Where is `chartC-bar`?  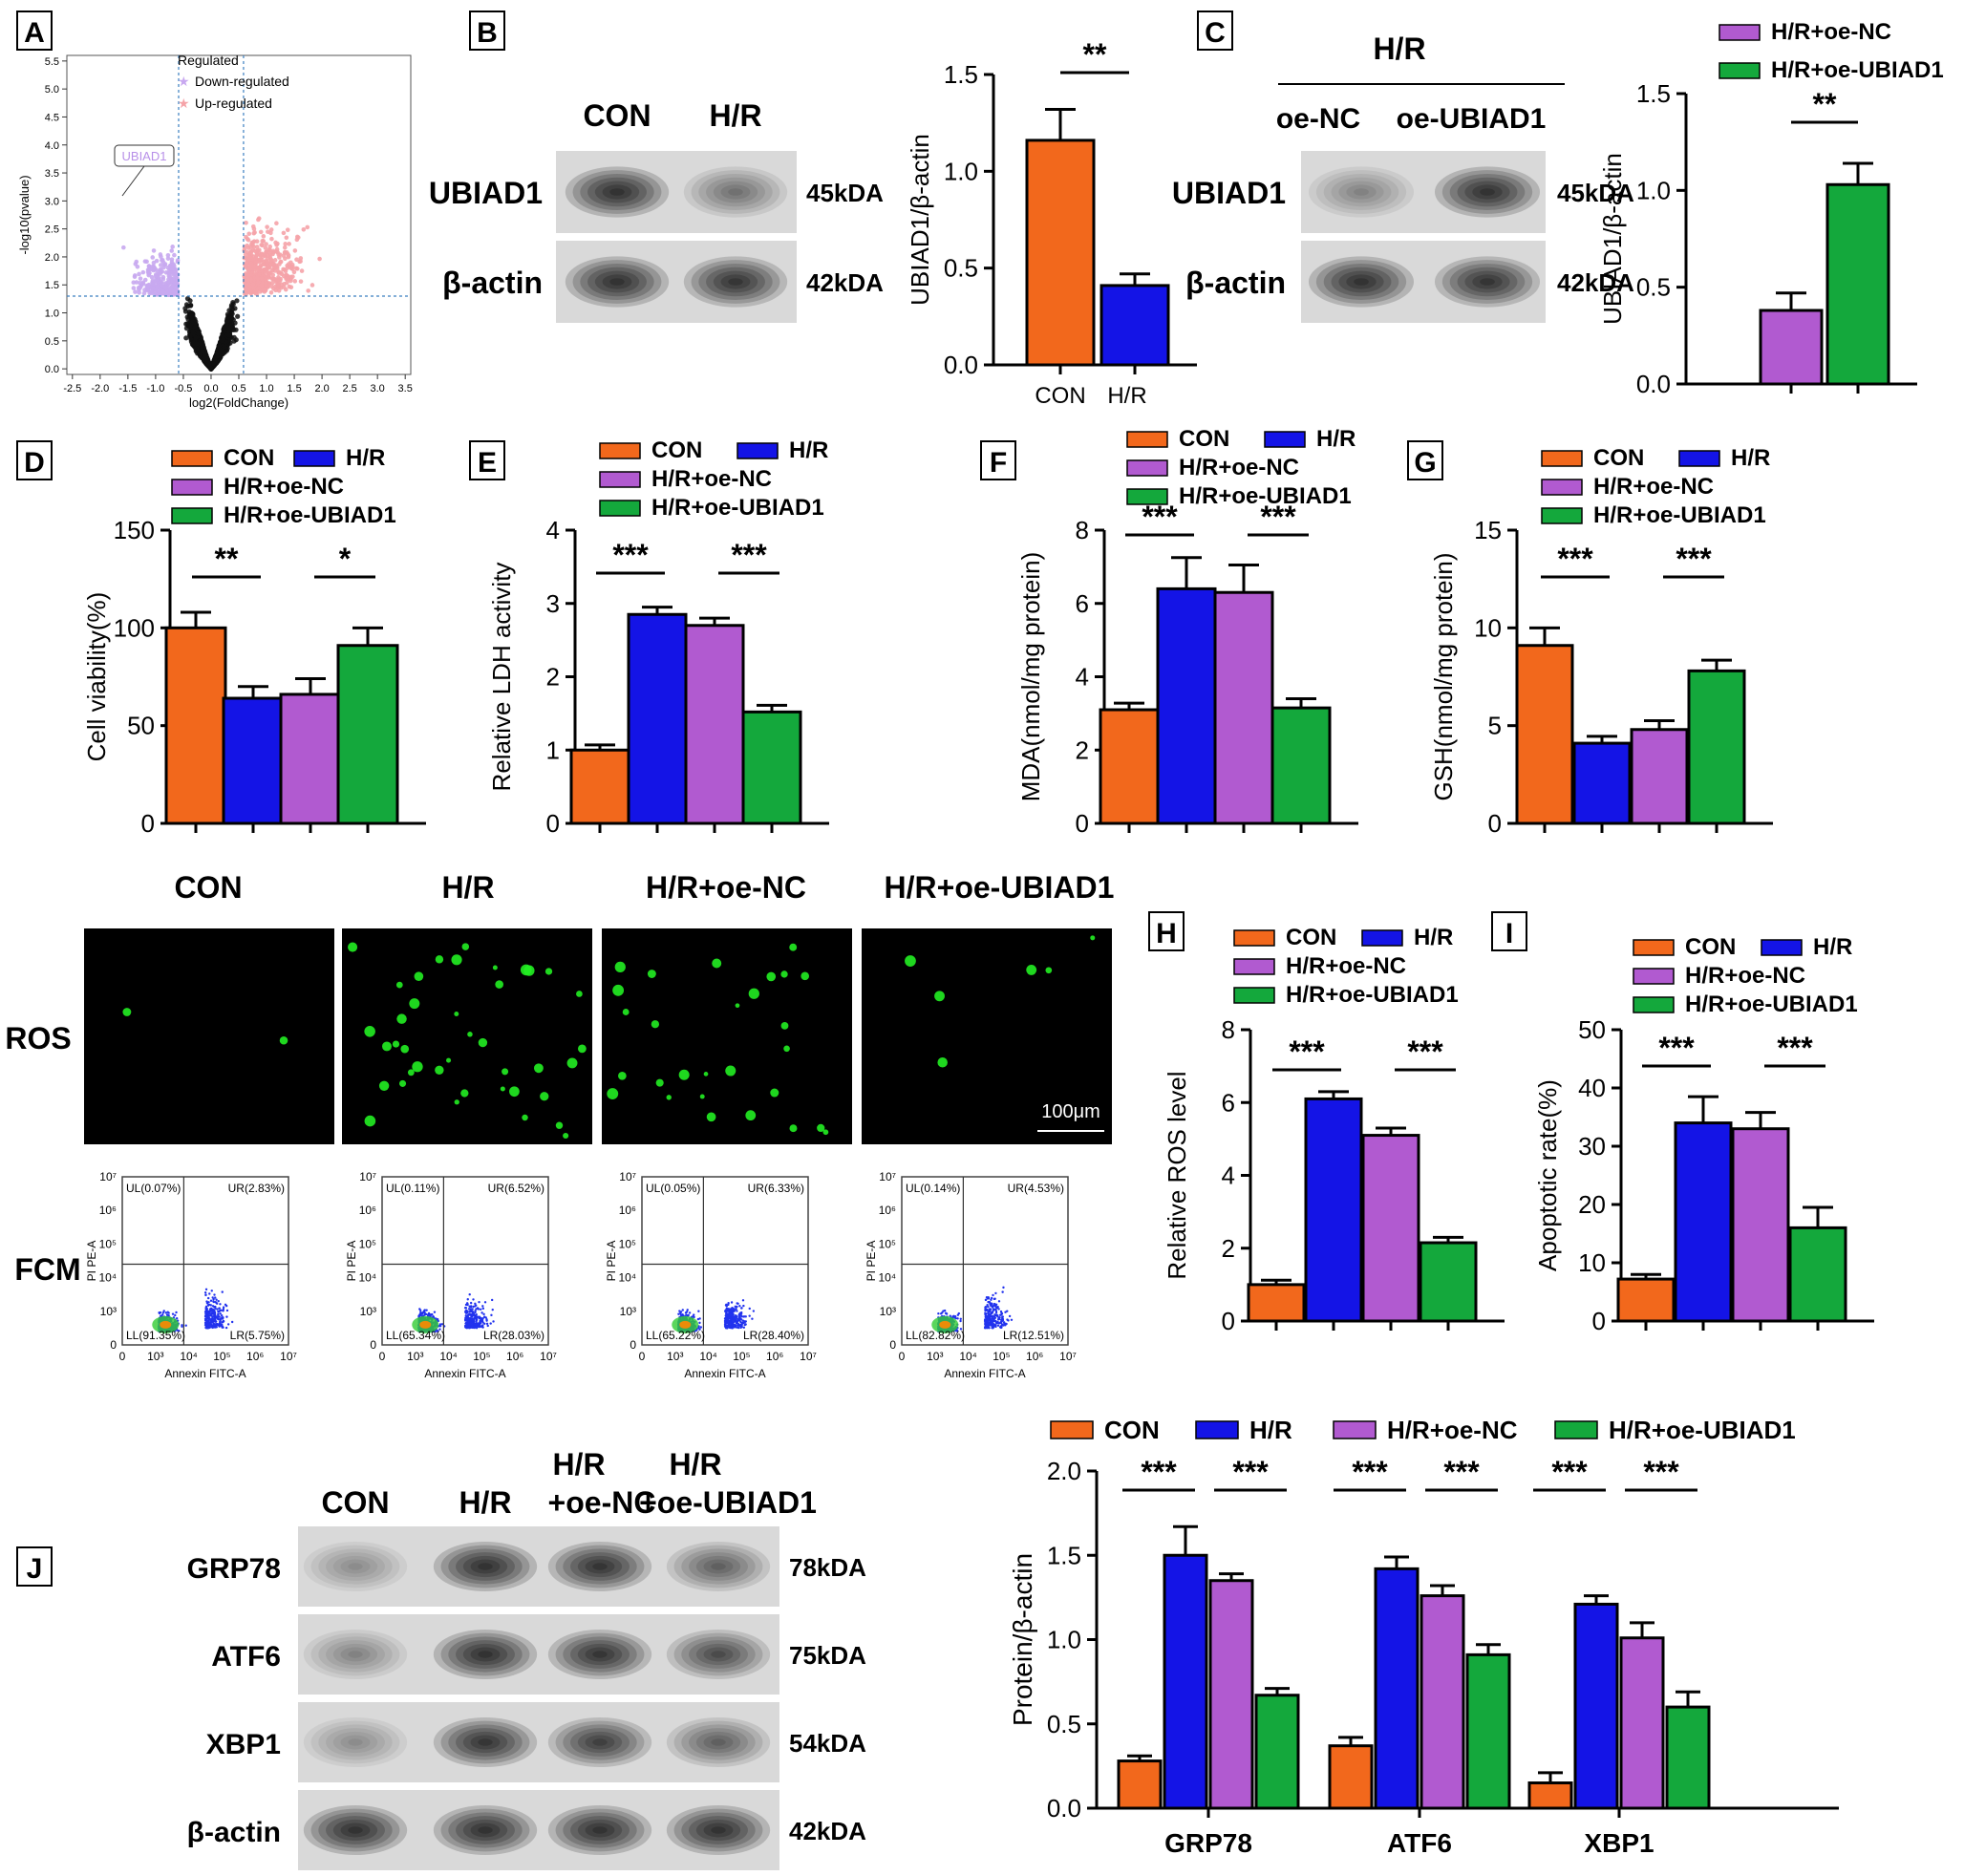
chartC-bar is located at coordinates (1857, 284).